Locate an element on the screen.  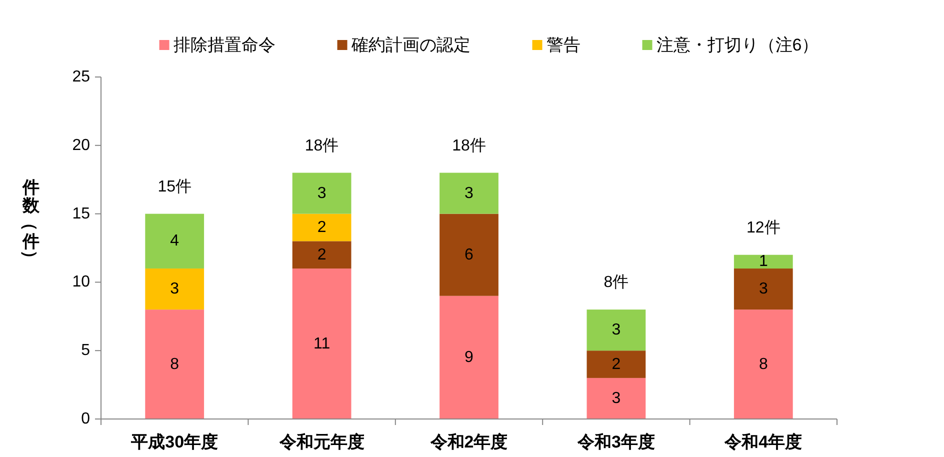
x-tick-label: 令和4年度 is located at coordinates (763, 442).